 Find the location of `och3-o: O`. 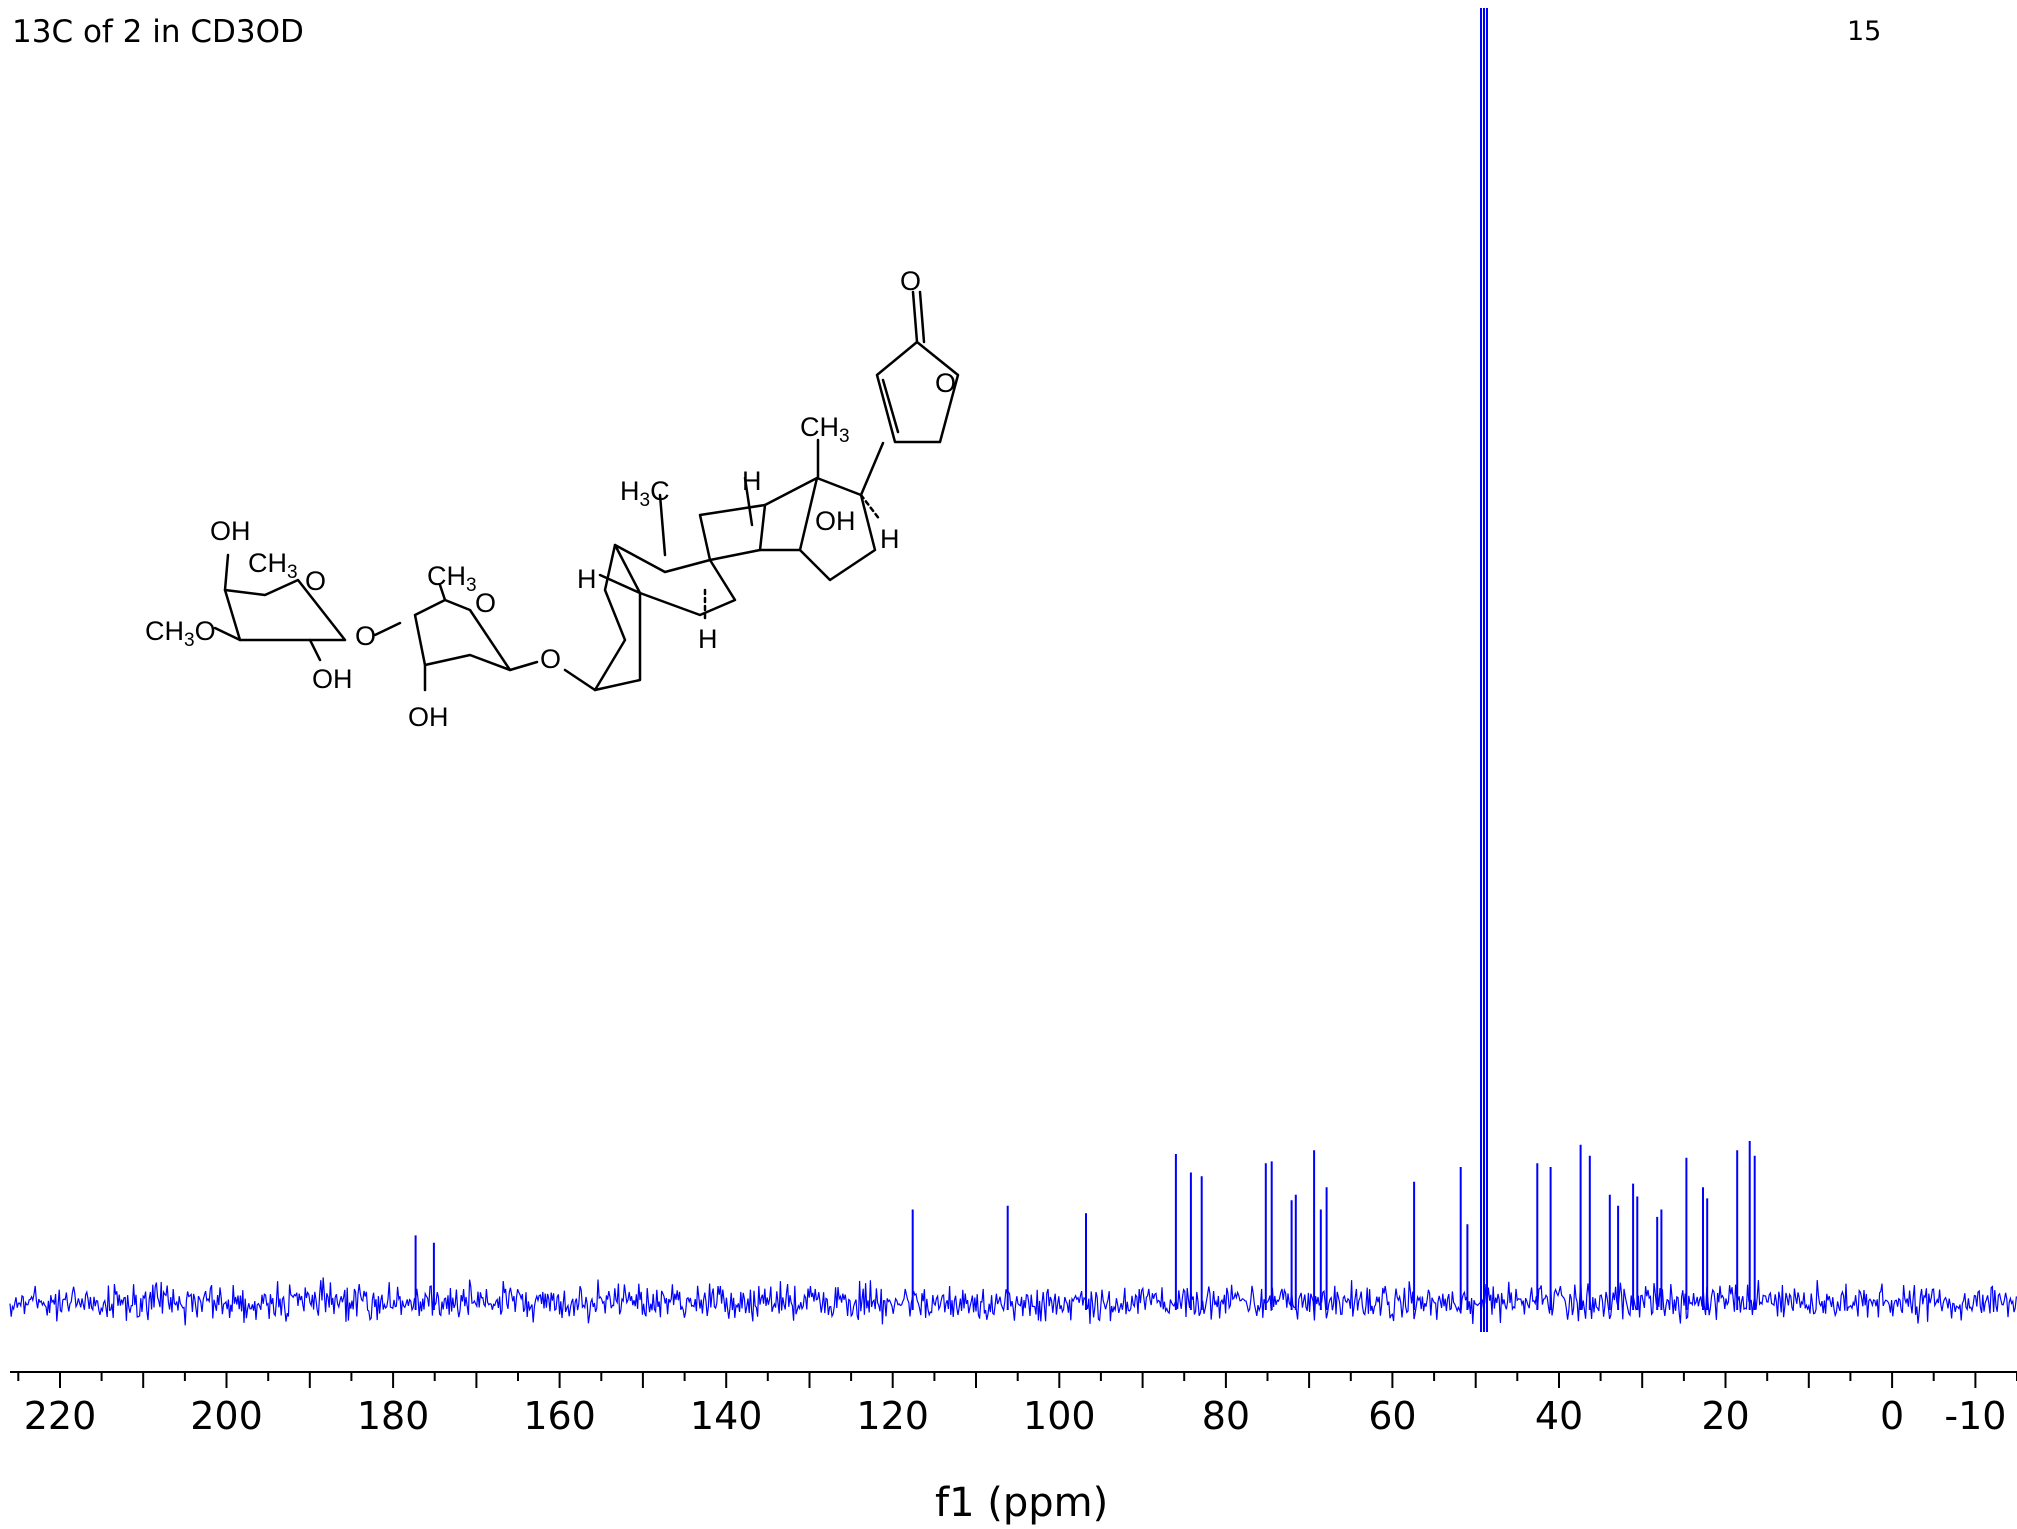

och3-o: O is located at coordinates (205, 631).